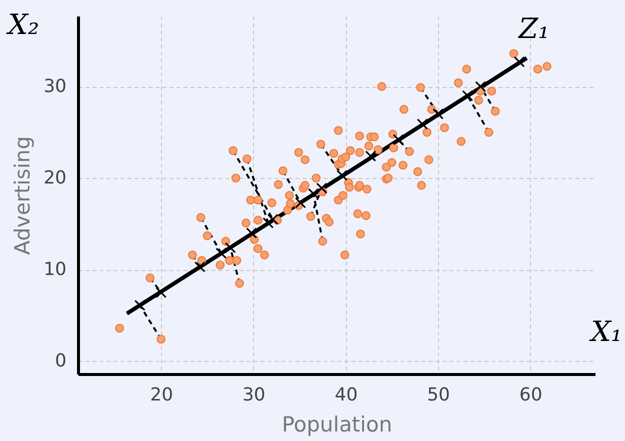 This screenshot has width=625, height=441. Describe the element at coordinates (22, 195) in the screenshot. I see `y-axis-title: Advertising` at that location.